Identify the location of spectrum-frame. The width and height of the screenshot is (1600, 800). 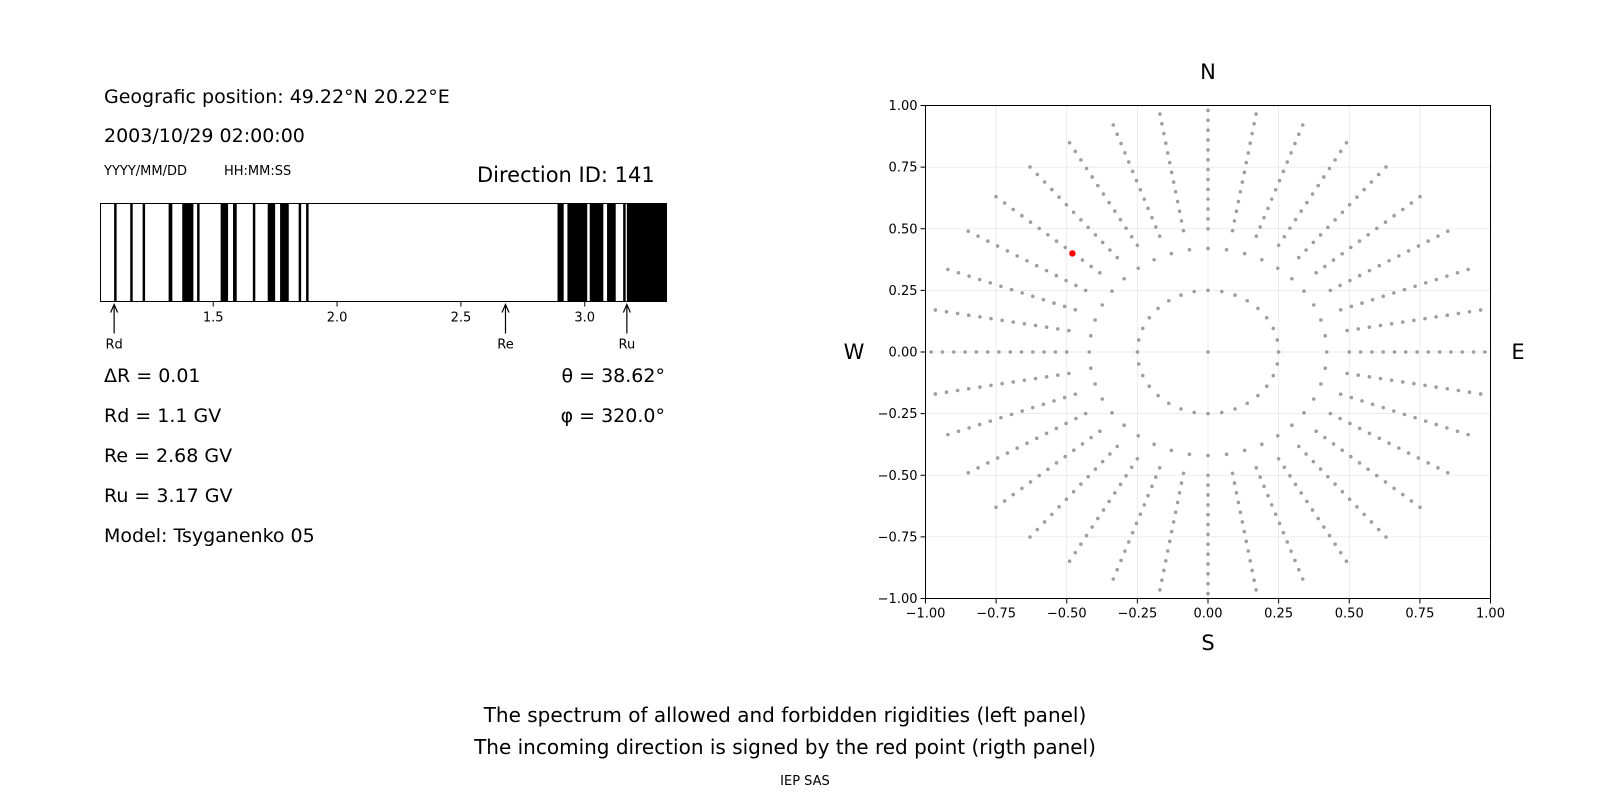
(383, 252).